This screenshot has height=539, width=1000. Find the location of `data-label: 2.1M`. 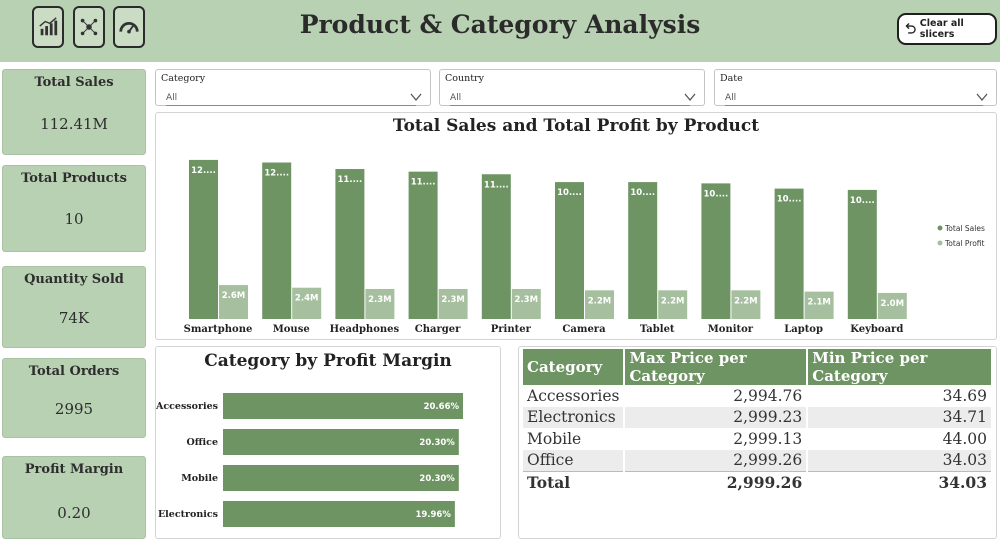

data-label: 2.1M is located at coordinates (819, 303).